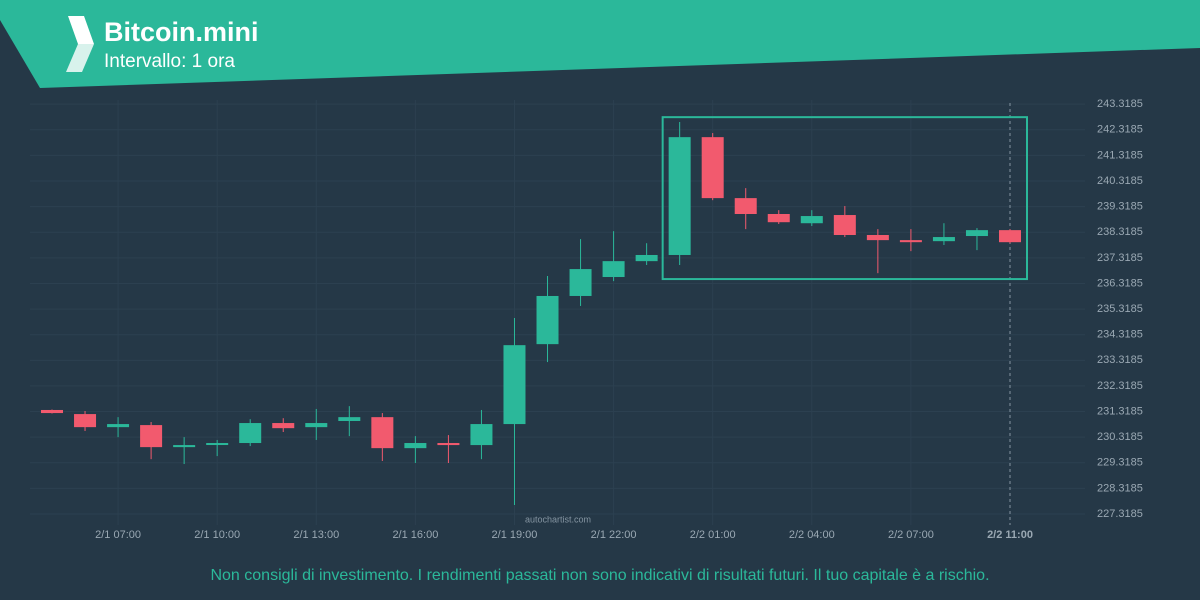  Describe the element at coordinates (1120, 207) in the screenshot. I see `y-tick-label: 239.3185` at that location.